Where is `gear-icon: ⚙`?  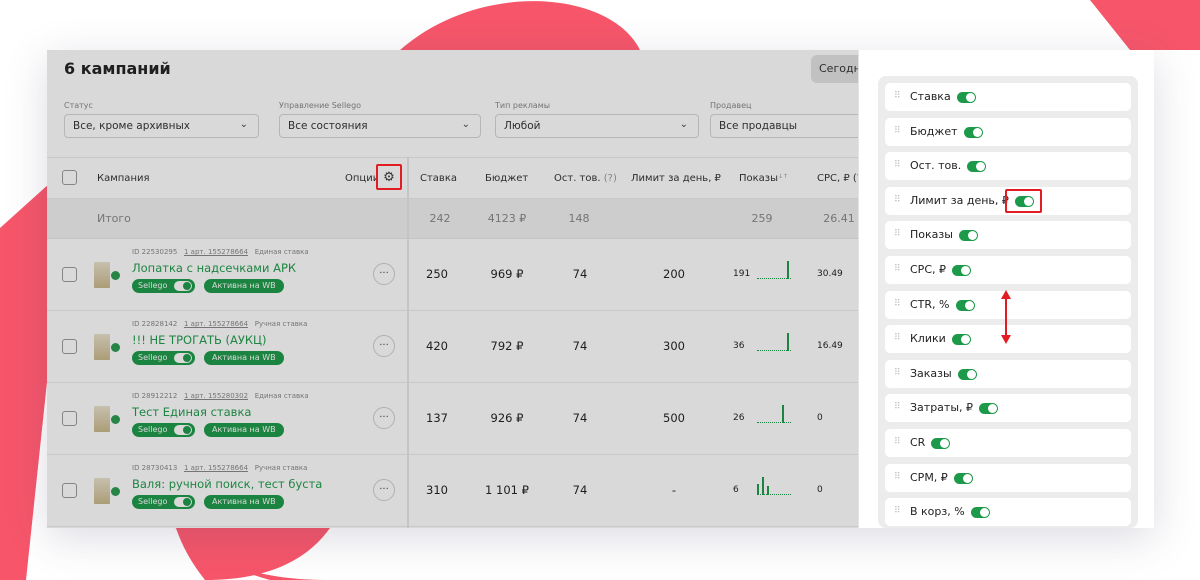 gear-icon: ⚙ is located at coordinates (389, 177).